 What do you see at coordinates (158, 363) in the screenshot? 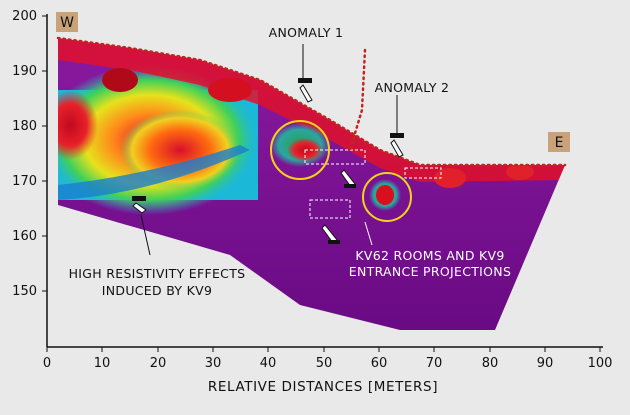
I see `x-tick-20: 20` at bounding box center [158, 363].